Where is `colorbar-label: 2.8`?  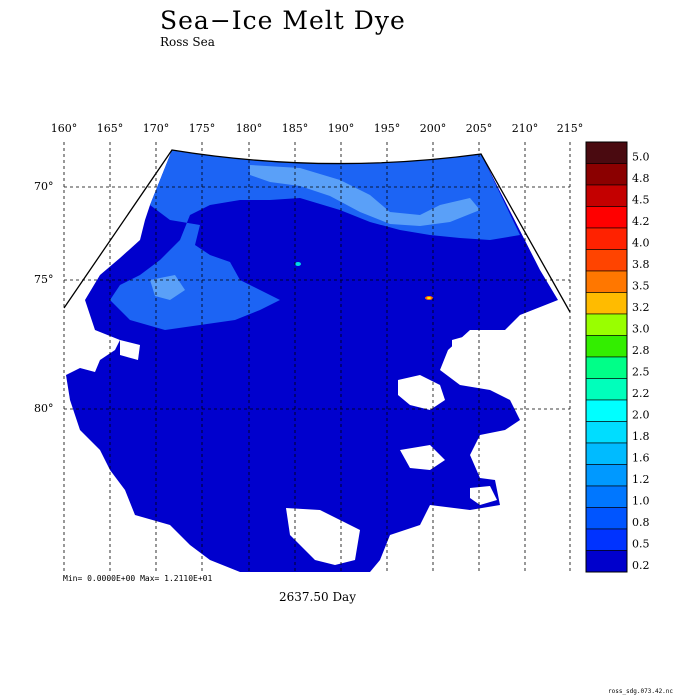 colorbar-label: 2.8 is located at coordinates (641, 350).